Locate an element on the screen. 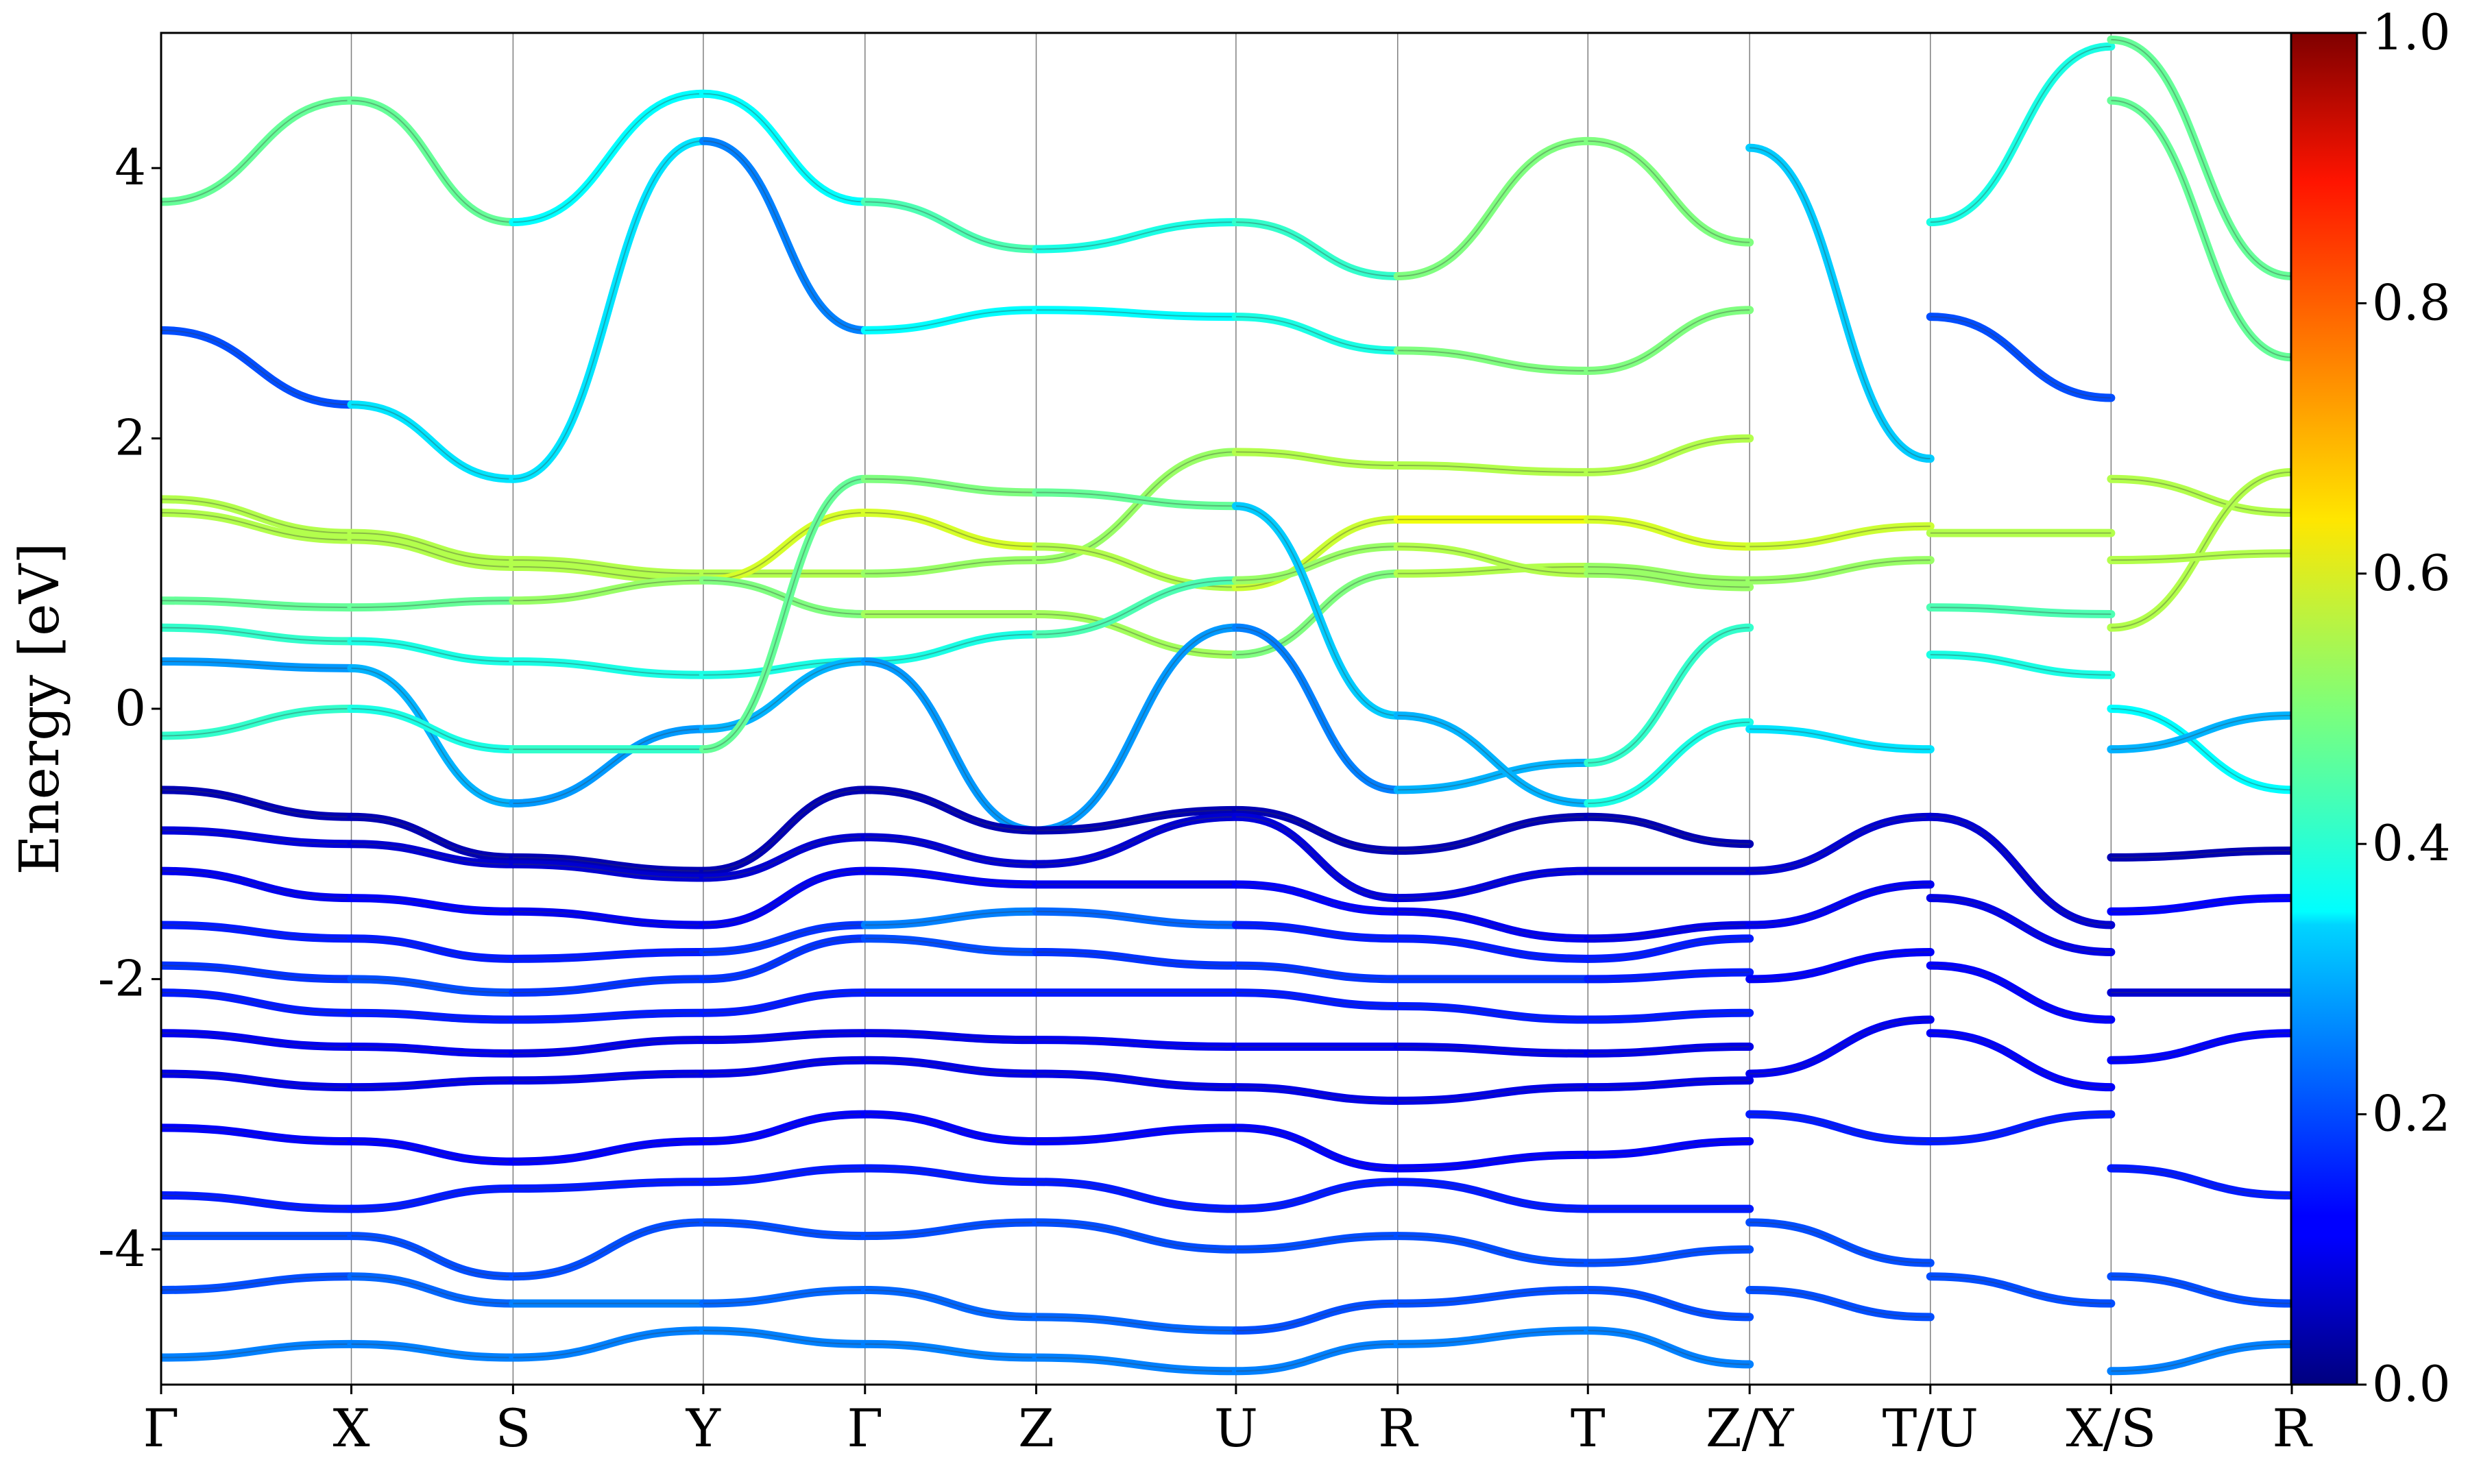 The height and width of the screenshot is (1484, 2468). y-axis-ticks: -4 -2 0 2 4 is located at coordinates (129, 708).